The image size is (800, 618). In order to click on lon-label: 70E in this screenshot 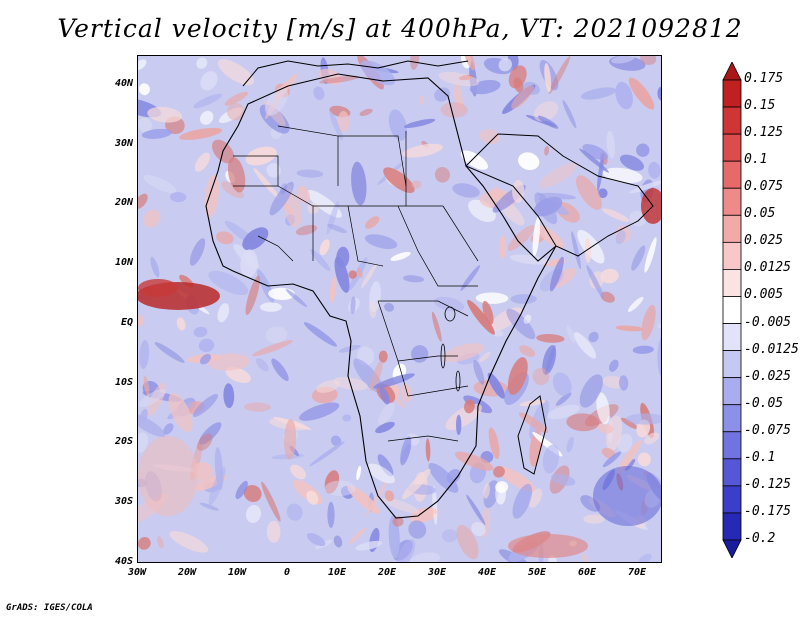, I will do `click(637, 572)`.